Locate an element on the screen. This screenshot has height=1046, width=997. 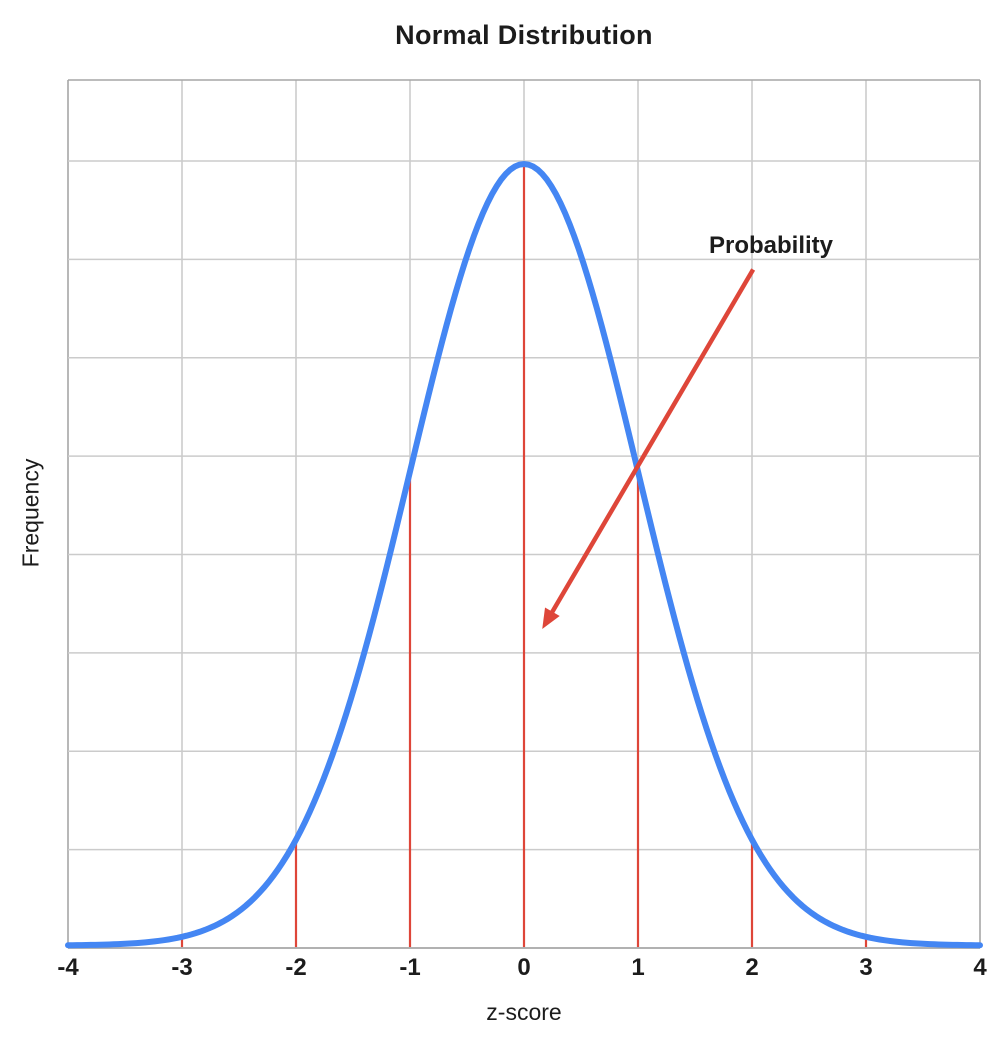
x-tick-label: -1 is located at coordinates (410, 967).